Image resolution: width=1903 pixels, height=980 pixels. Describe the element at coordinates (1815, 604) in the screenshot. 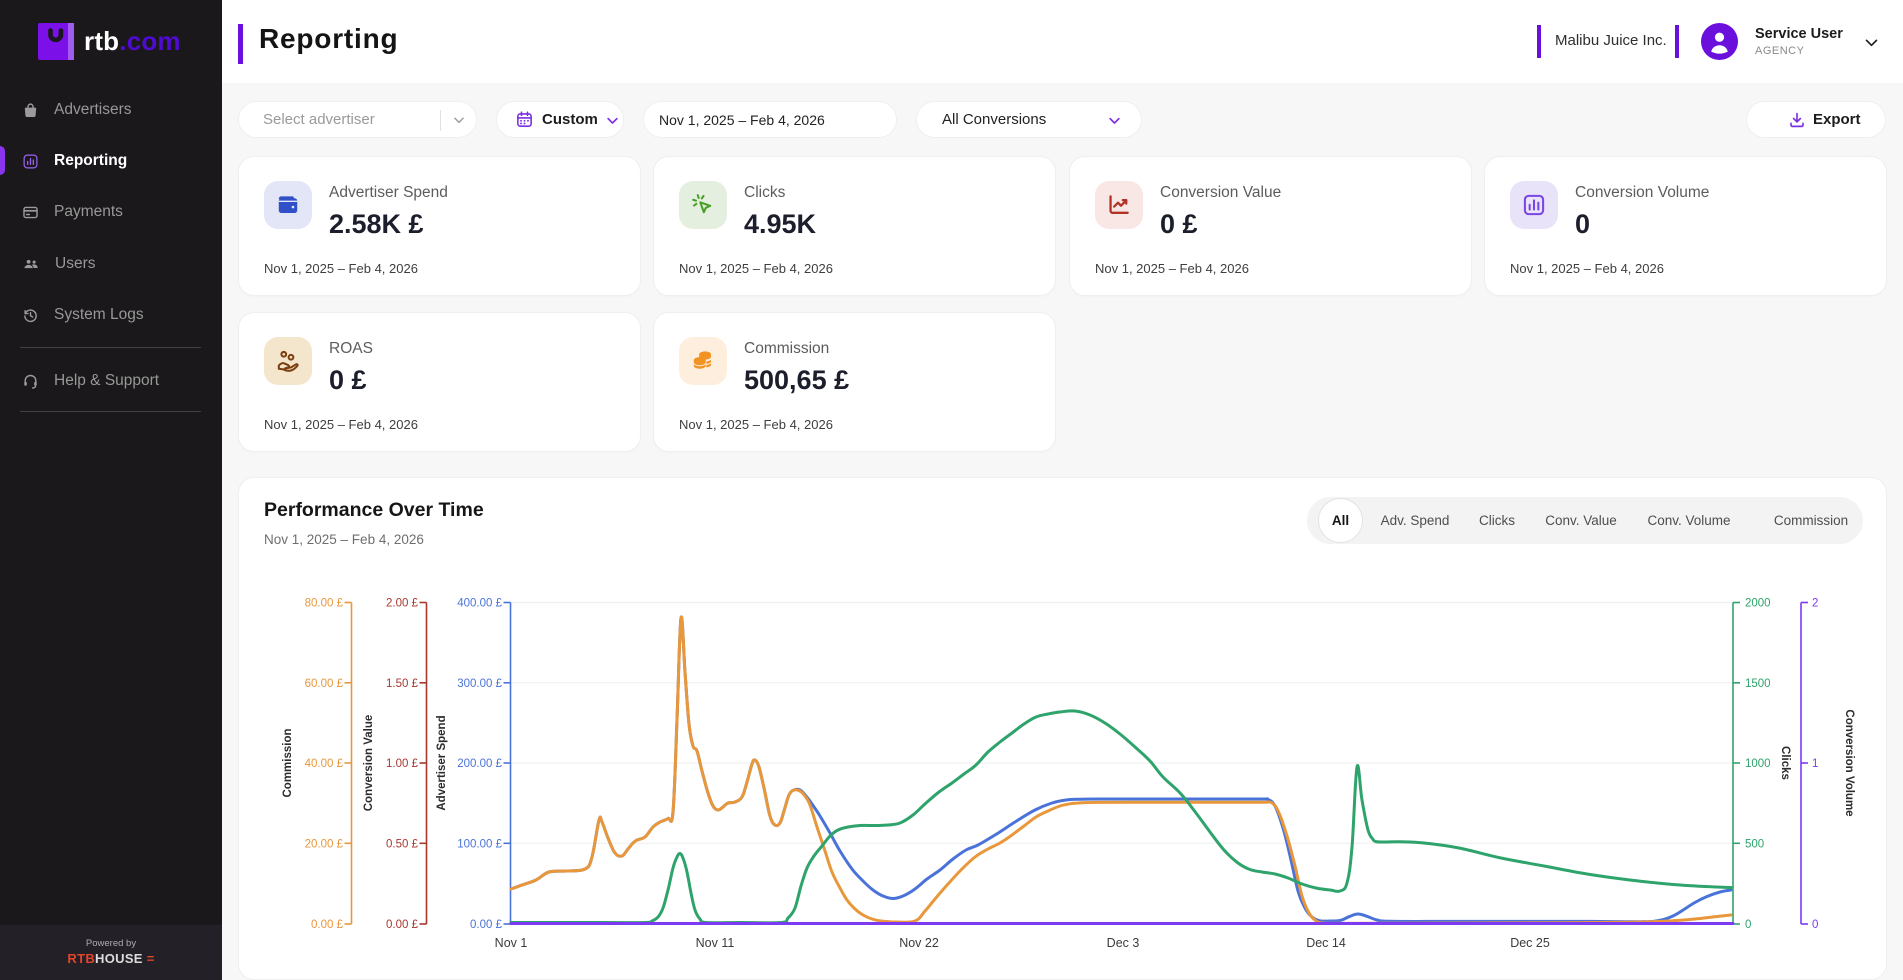

I see `svg-text: 2` at that location.